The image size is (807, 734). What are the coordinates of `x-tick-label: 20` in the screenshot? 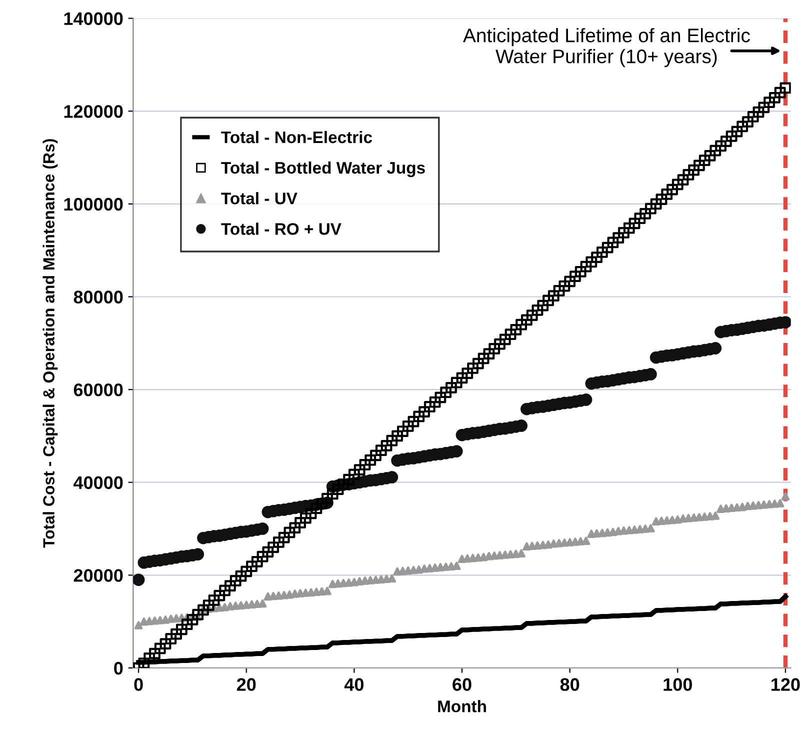 It's located at (246, 684).